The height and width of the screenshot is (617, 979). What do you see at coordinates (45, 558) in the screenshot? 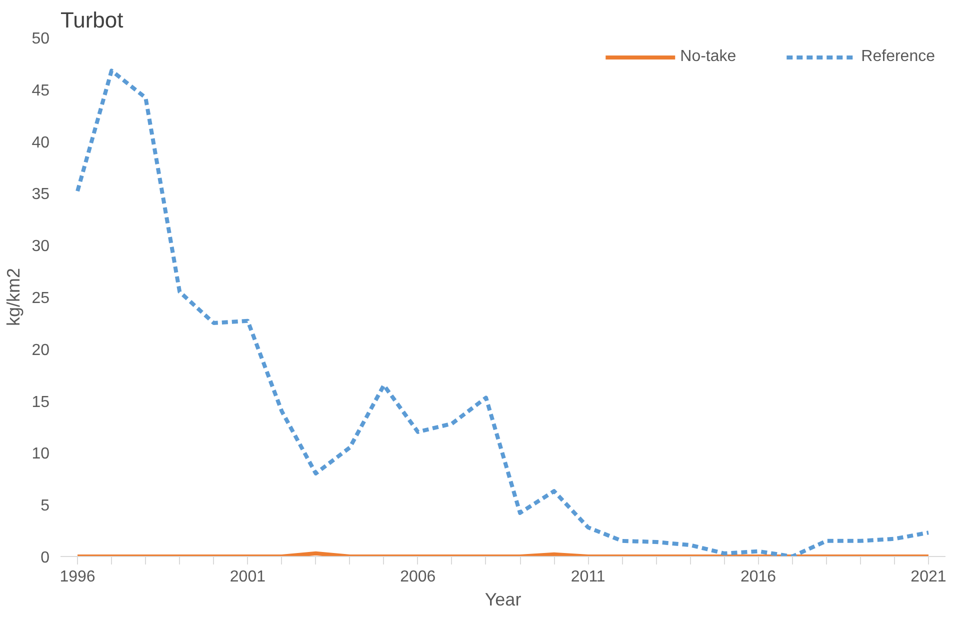
I see `y-tick-label: 0` at bounding box center [45, 558].